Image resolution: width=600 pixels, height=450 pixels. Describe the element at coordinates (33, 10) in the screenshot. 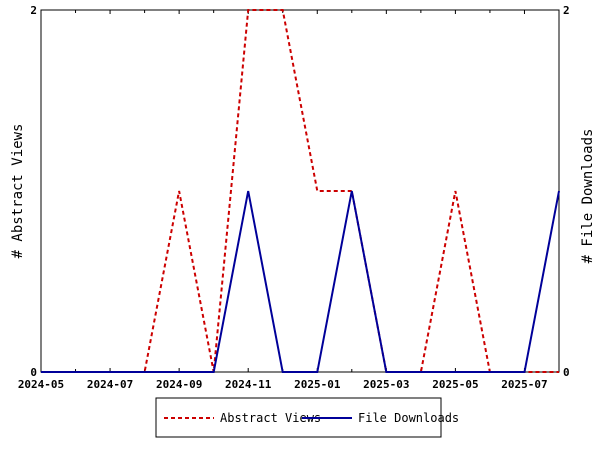

I see `y-tick-label-left: 2` at that location.